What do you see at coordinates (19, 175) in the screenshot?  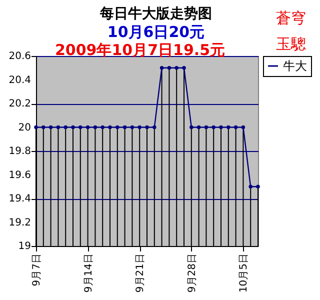 I see `y-tick-label: 19.6` at bounding box center [19, 175].